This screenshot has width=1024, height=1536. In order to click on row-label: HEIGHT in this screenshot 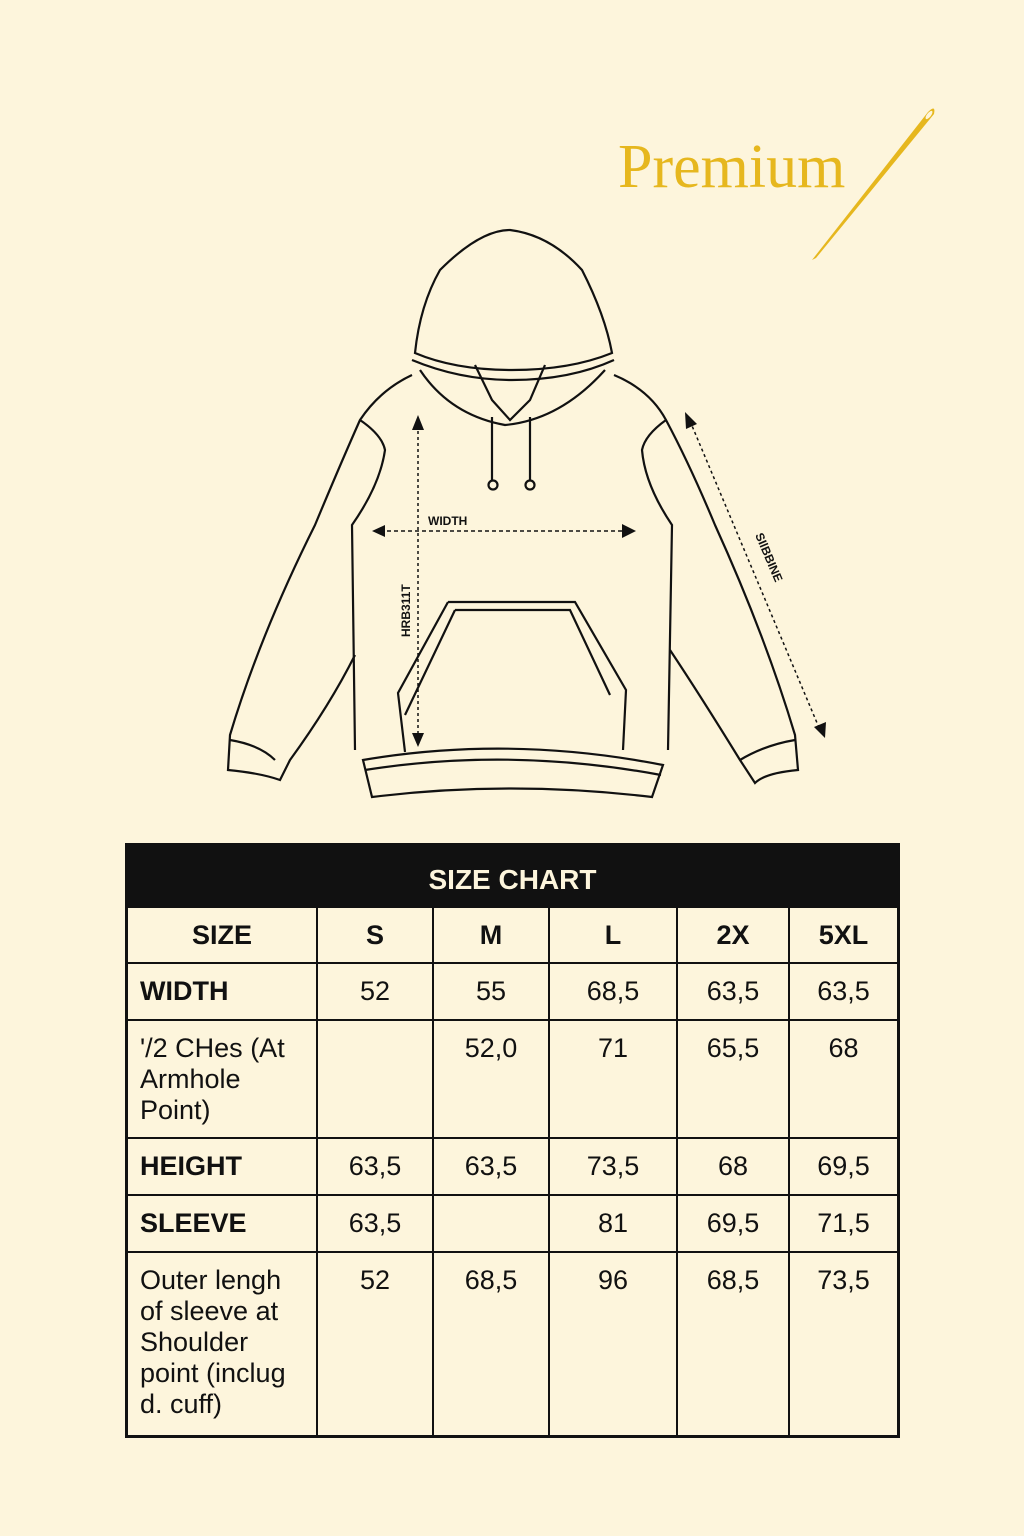, I will do `click(223, 1166)`.